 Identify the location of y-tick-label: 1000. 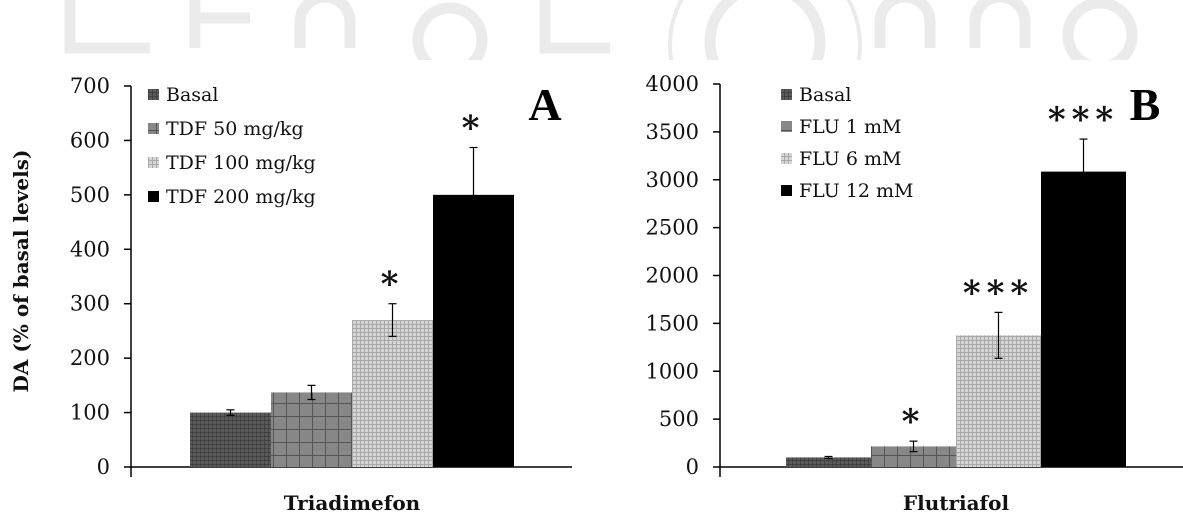
(672, 371).